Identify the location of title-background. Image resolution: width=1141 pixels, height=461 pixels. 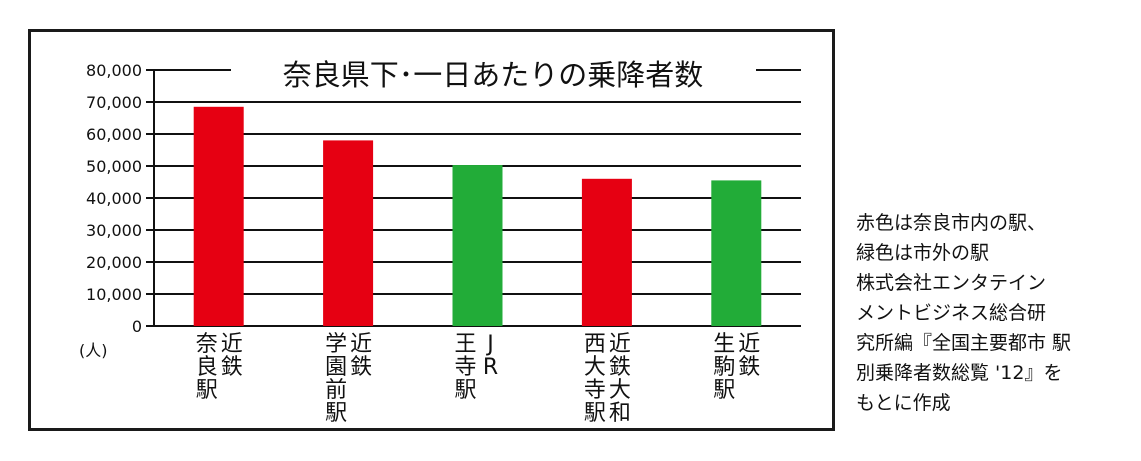
(493, 74).